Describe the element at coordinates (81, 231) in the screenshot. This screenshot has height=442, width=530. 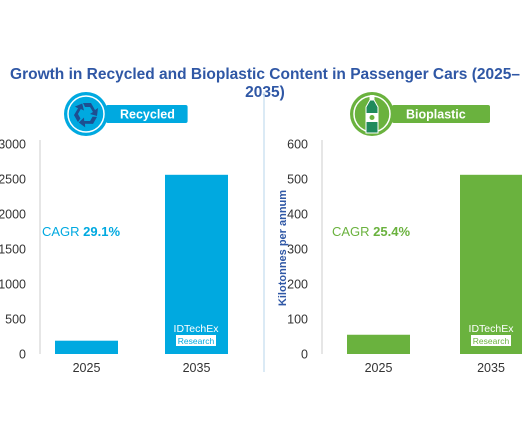
I see `cagr-annotation: CAGR 29.1%` at that location.